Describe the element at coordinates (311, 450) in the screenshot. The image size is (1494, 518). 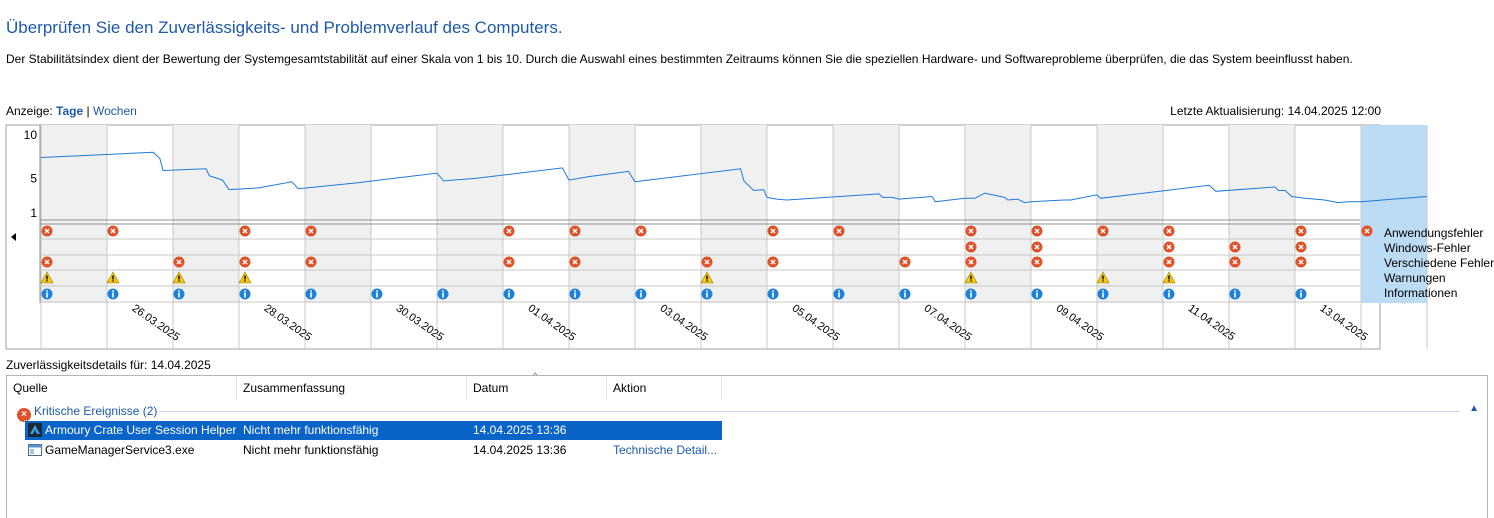
I see `row-summary: Nicht mehr funktionsfähig` at that location.